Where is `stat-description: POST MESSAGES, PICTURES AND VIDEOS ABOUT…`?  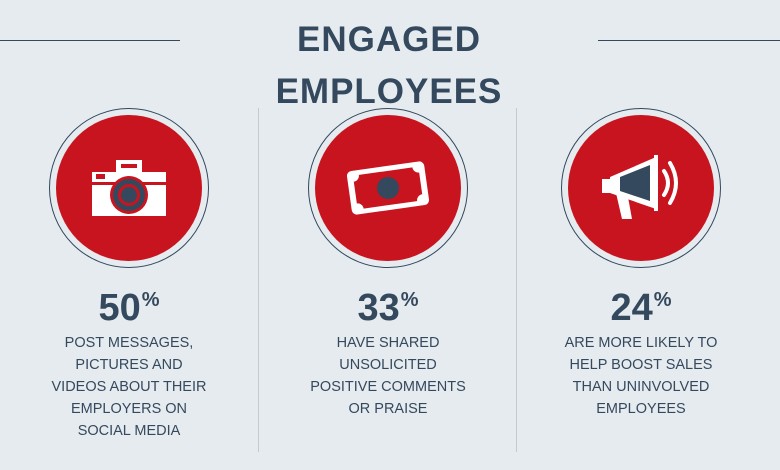 stat-description: POST MESSAGES, PICTURES AND VIDEOS ABOUT… is located at coordinates (129, 387).